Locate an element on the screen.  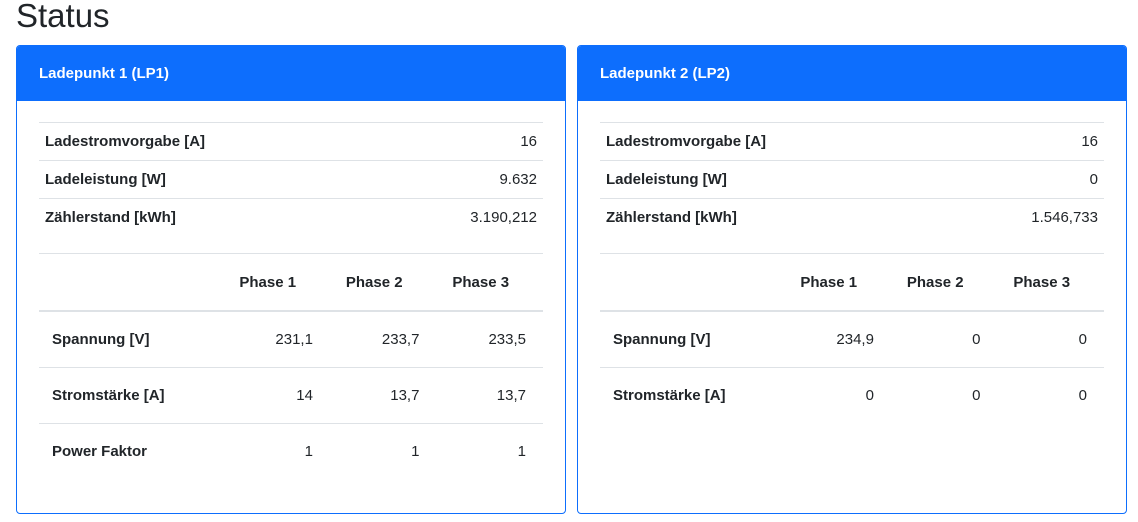
row-value: 0 is located at coordinates (1024, 179).